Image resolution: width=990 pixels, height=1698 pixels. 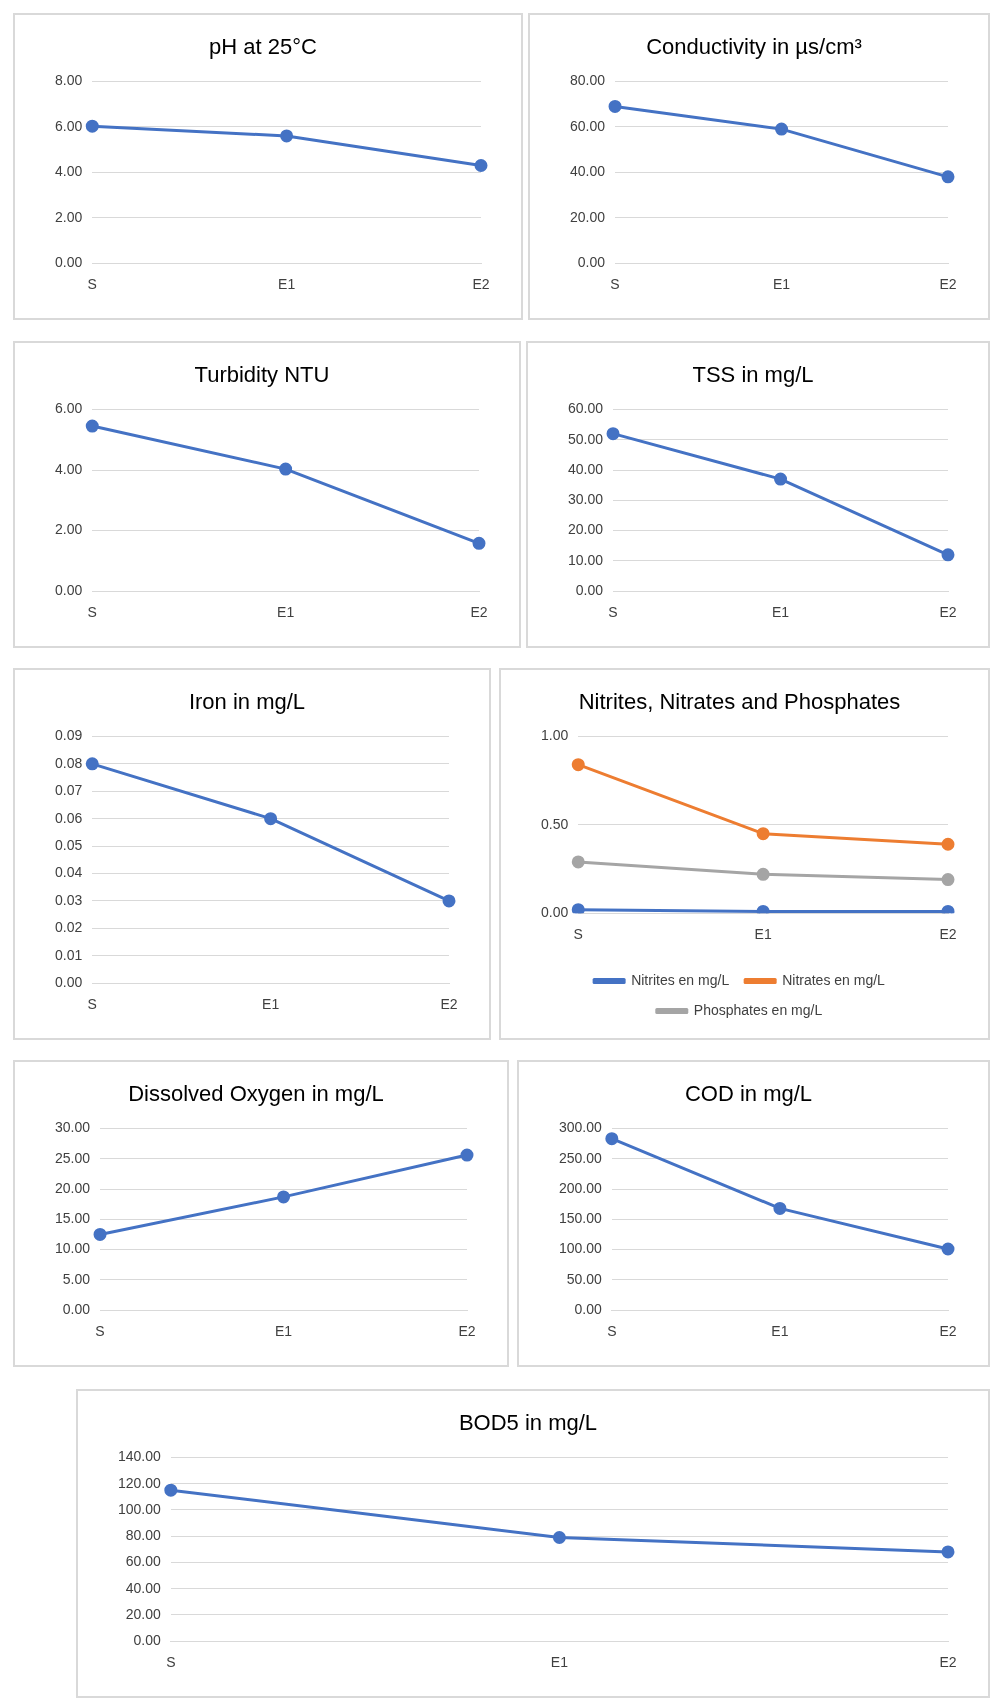 What do you see at coordinates (139, 1482) in the screenshot?
I see `y-tick-label: 120.00` at bounding box center [139, 1482].